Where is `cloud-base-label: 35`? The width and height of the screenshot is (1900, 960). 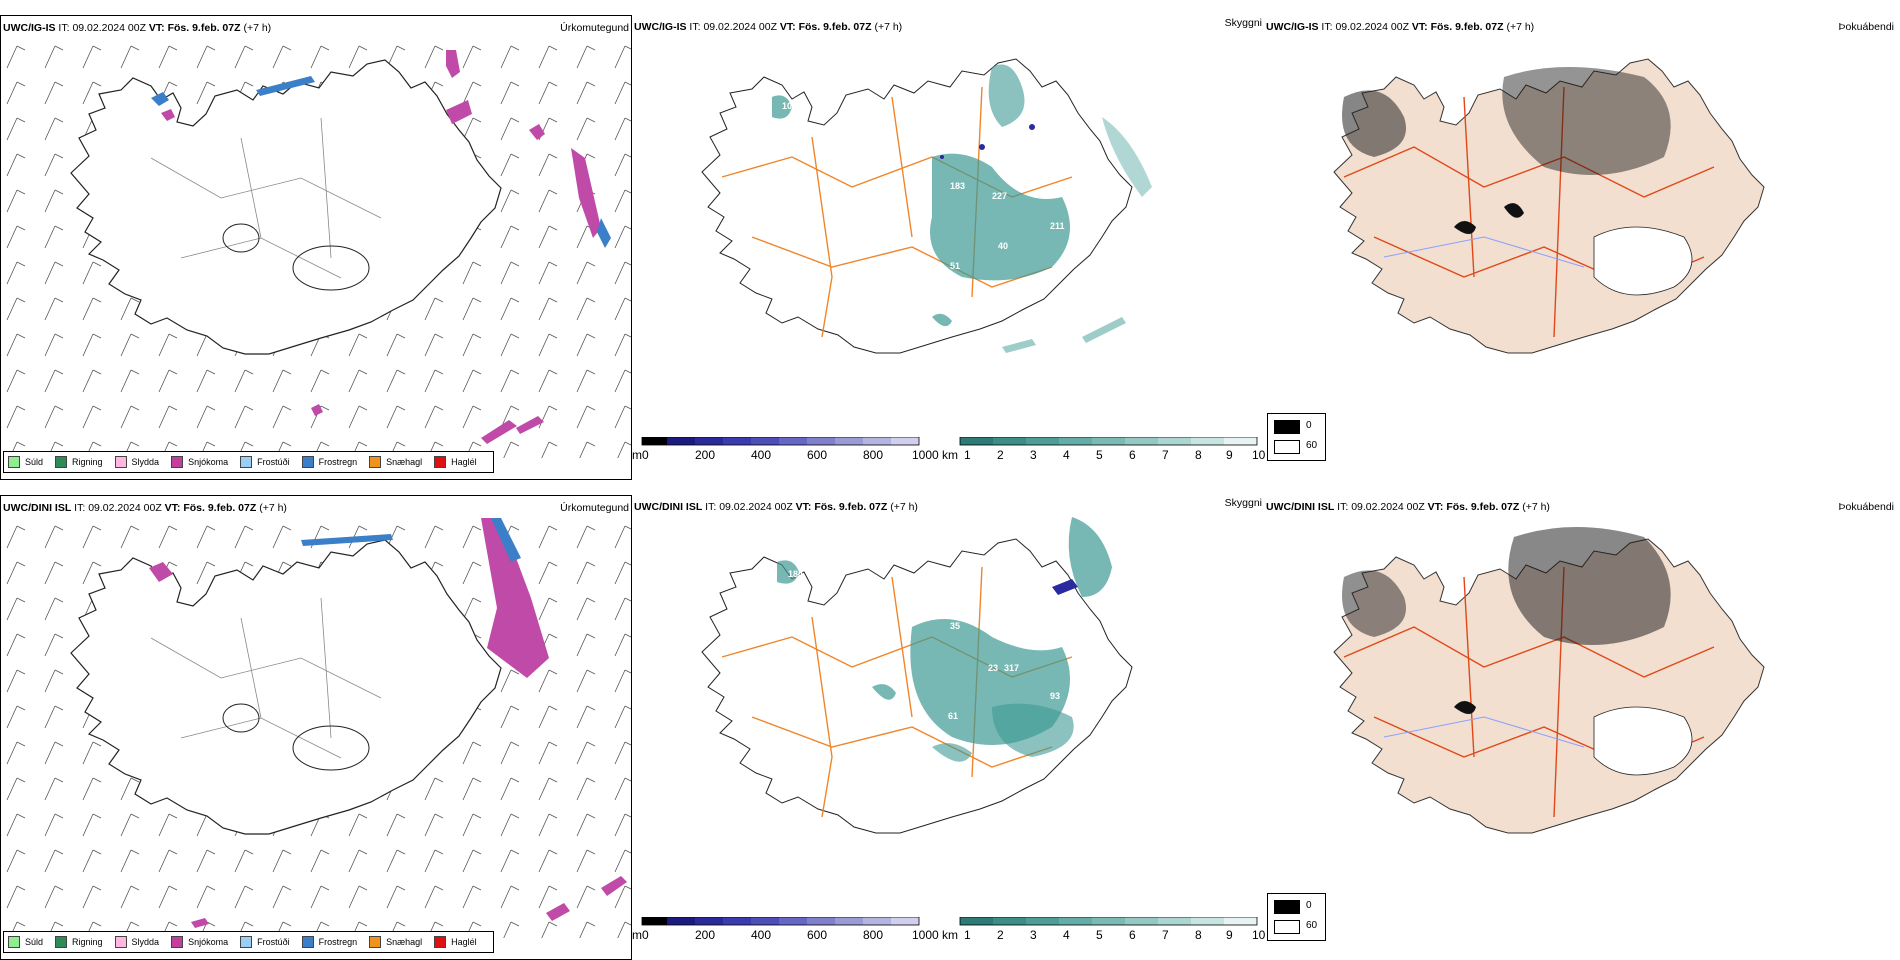 cloud-base-label: 35 is located at coordinates (955, 626).